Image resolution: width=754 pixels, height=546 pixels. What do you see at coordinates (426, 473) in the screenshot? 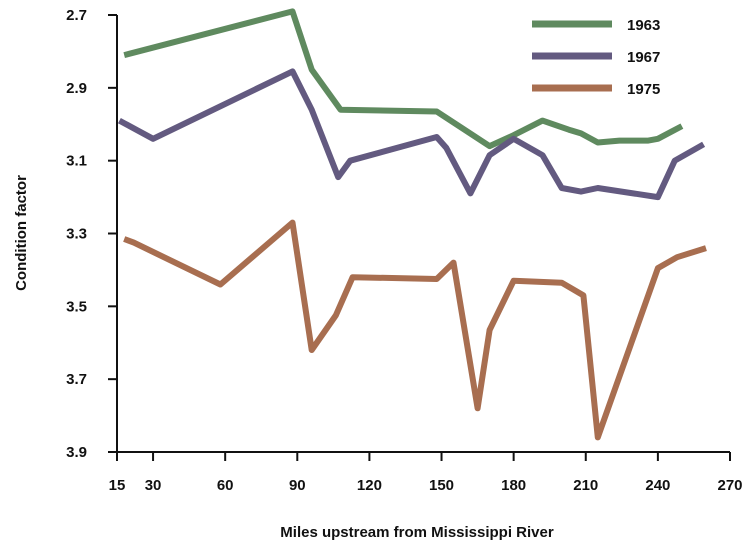
I see `x-ticks: 15 30 60 90 120 150 180 210 240 270` at bounding box center [426, 473].